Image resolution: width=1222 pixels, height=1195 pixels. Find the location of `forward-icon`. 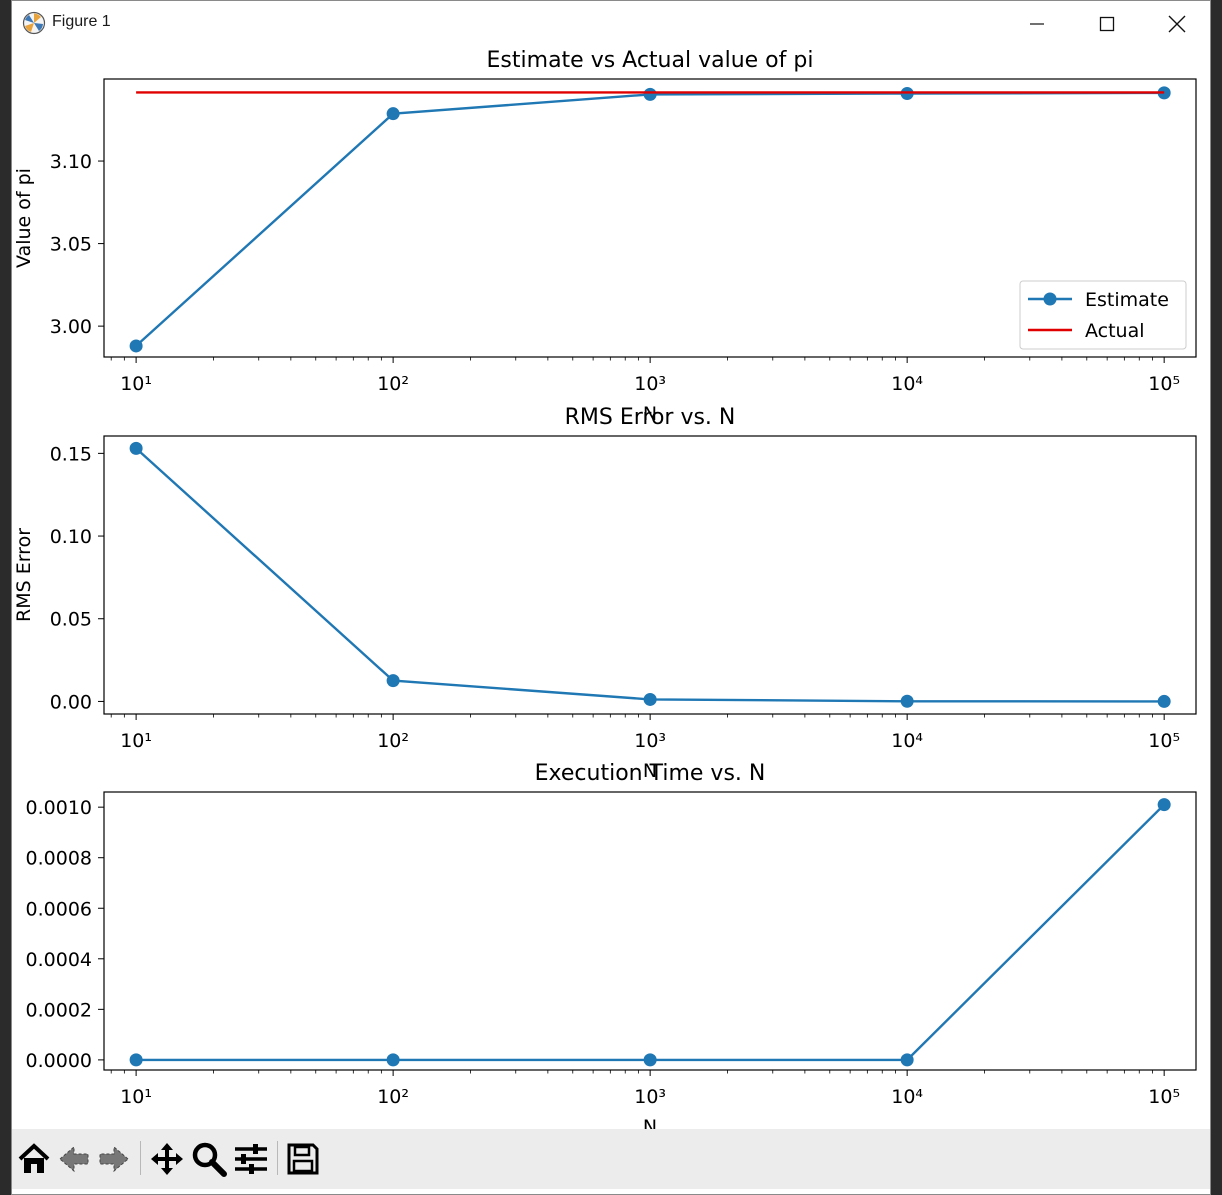

forward-icon is located at coordinates (114, 1159).